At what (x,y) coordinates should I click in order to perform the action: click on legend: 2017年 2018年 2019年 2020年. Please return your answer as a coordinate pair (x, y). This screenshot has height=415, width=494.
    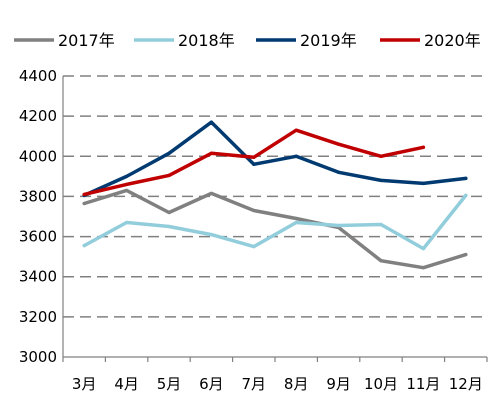
    Looking at the image, I should click on (247, 40).